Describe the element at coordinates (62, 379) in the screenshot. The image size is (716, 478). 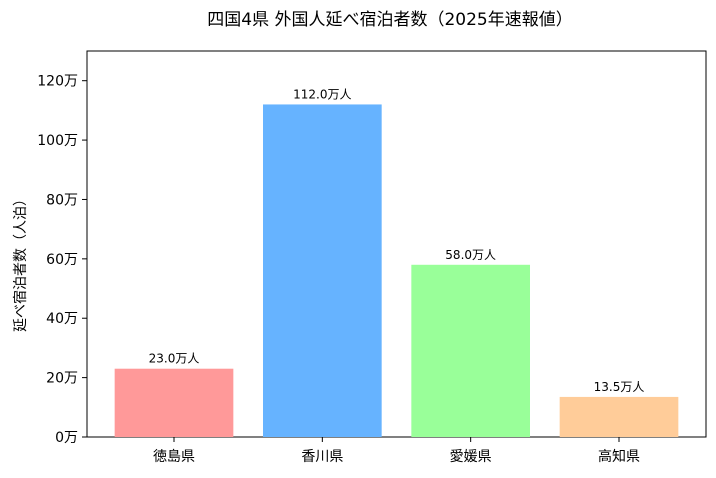
I see `y-tick-label: 20万` at that location.